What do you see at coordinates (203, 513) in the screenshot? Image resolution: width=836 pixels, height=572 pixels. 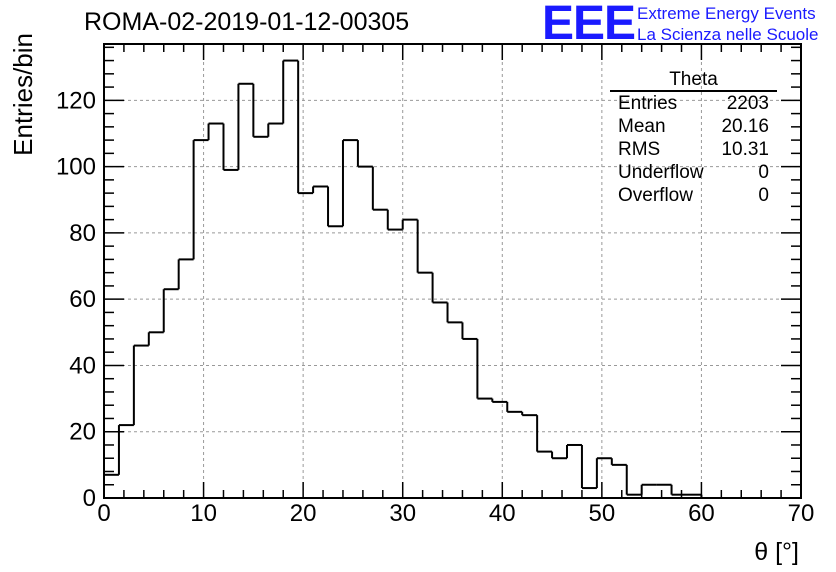 I see `x-tick-label: 10` at bounding box center [203, 513].